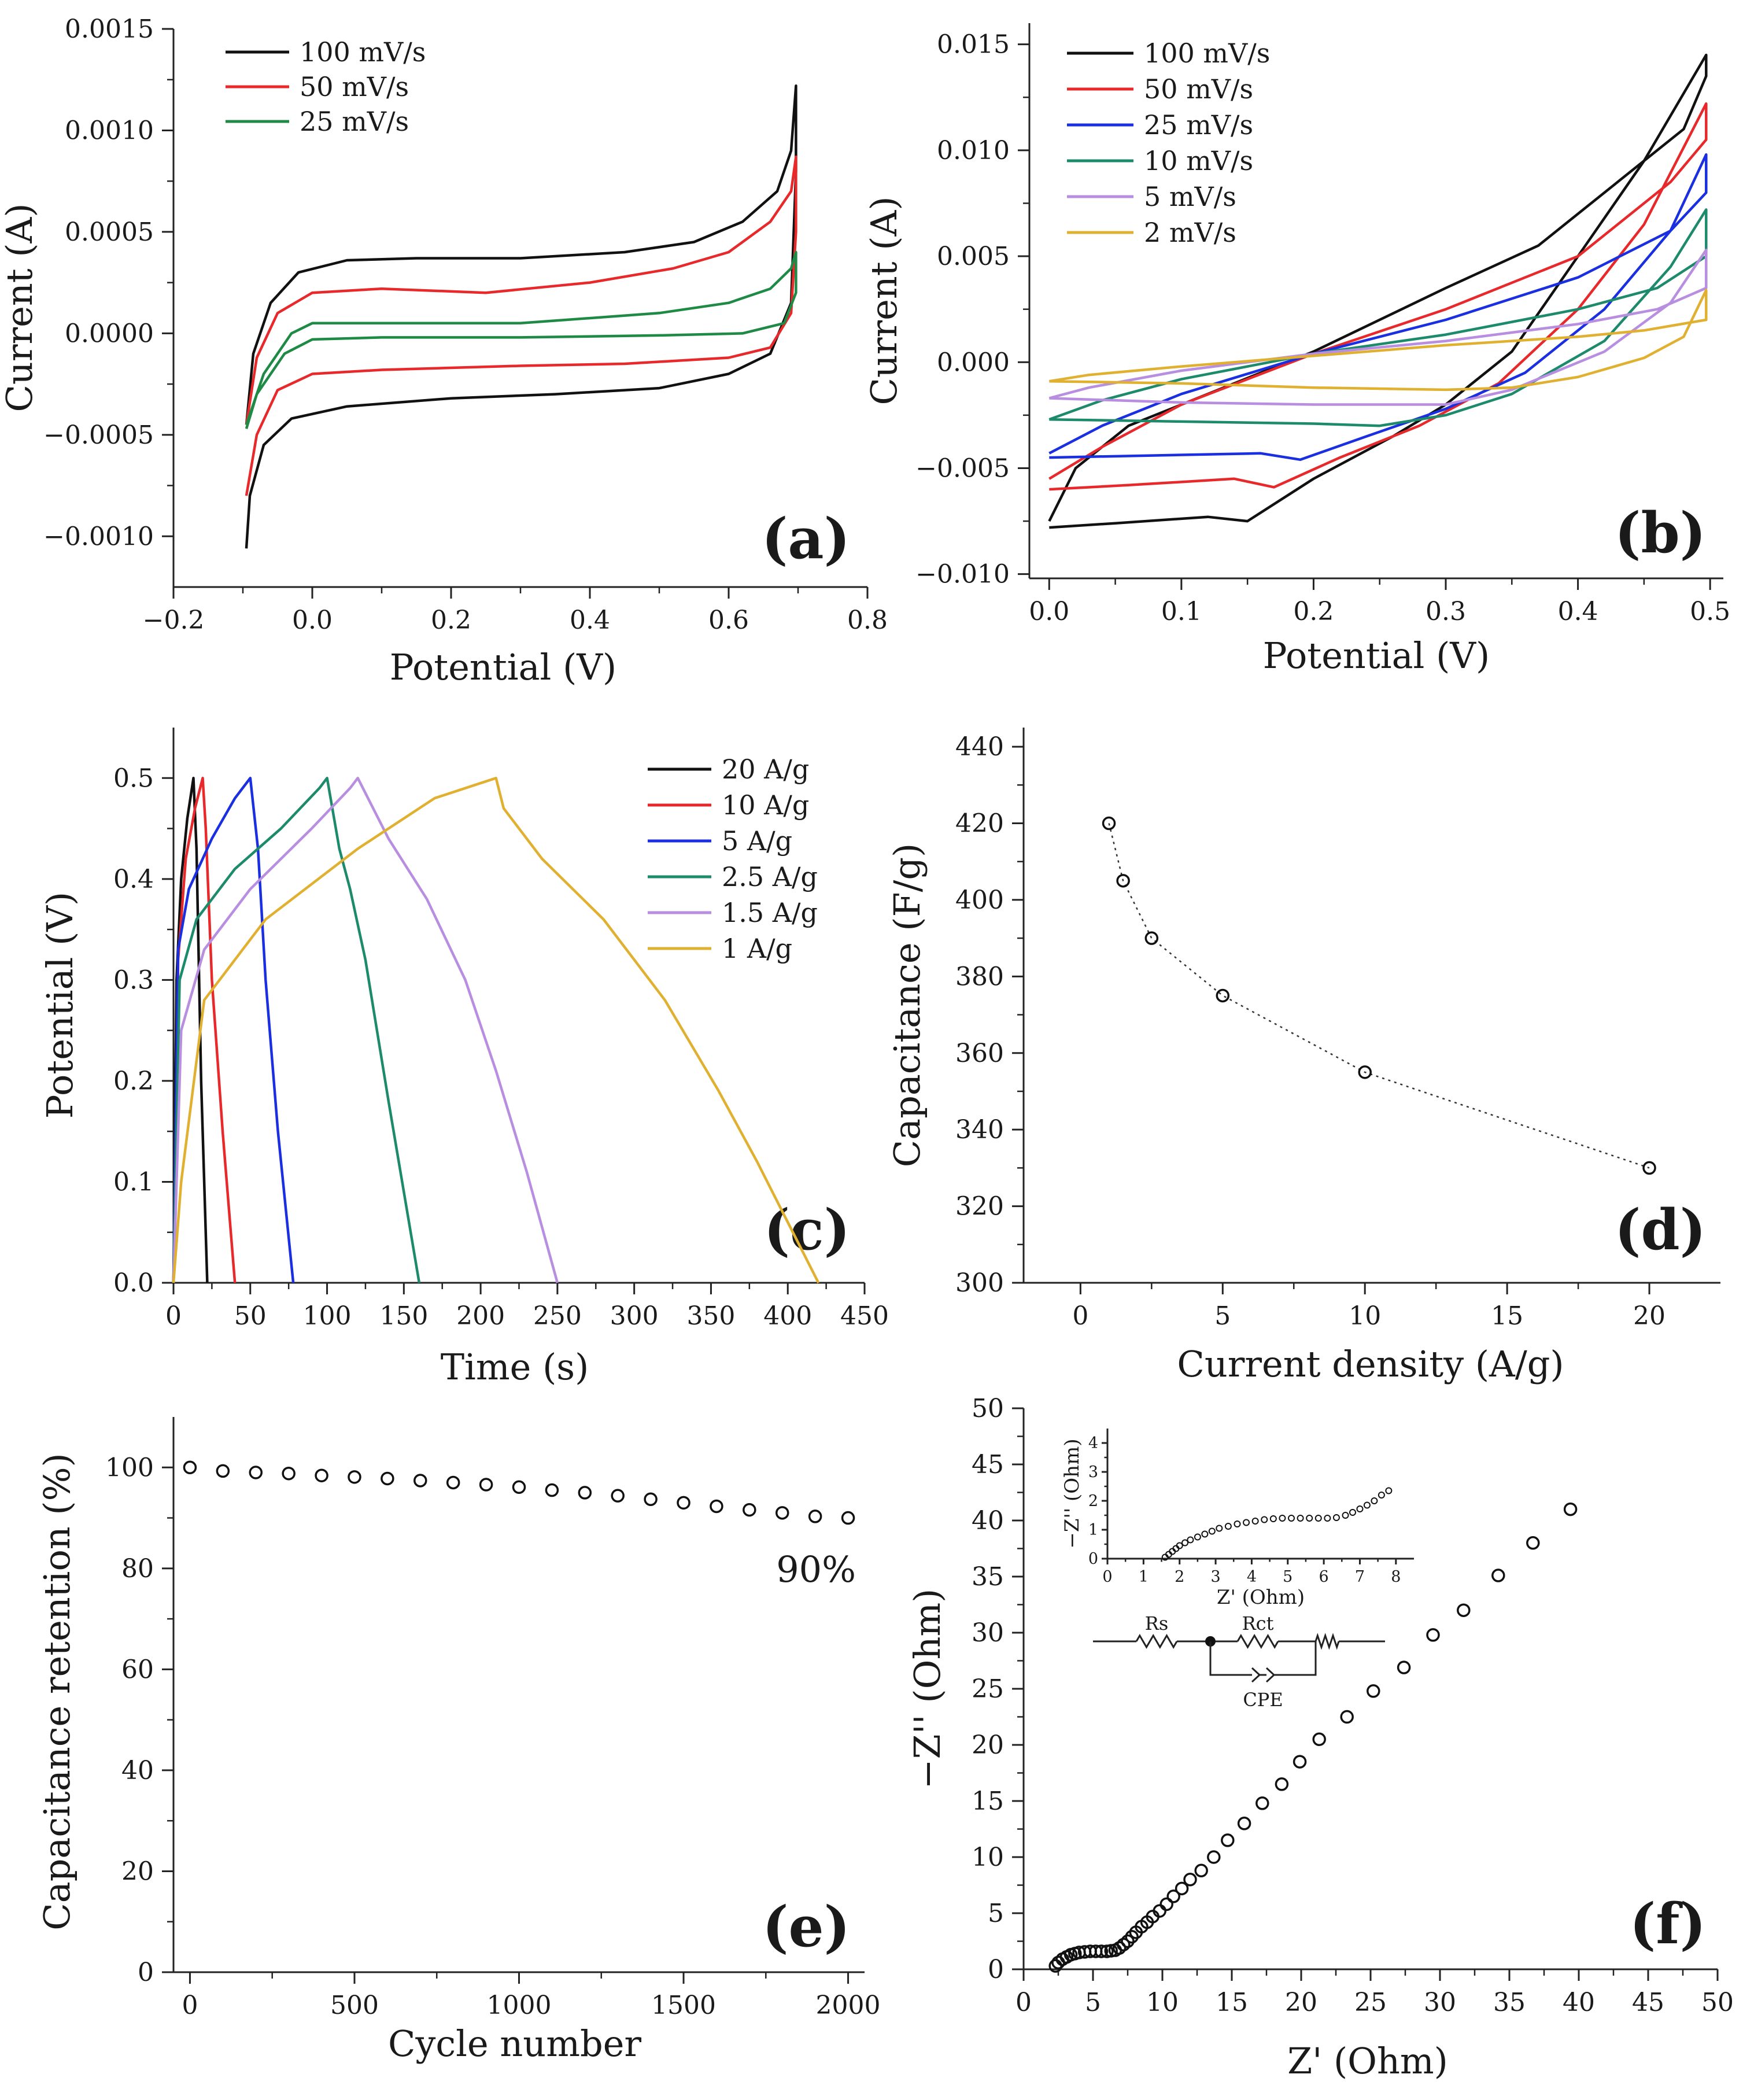 Image resolution: width=1743 pixels, height=2100 pixels. Describe the element at coordinates (1370, 2002) in the screenshot. I see `x-tick-label: 25` at that location.